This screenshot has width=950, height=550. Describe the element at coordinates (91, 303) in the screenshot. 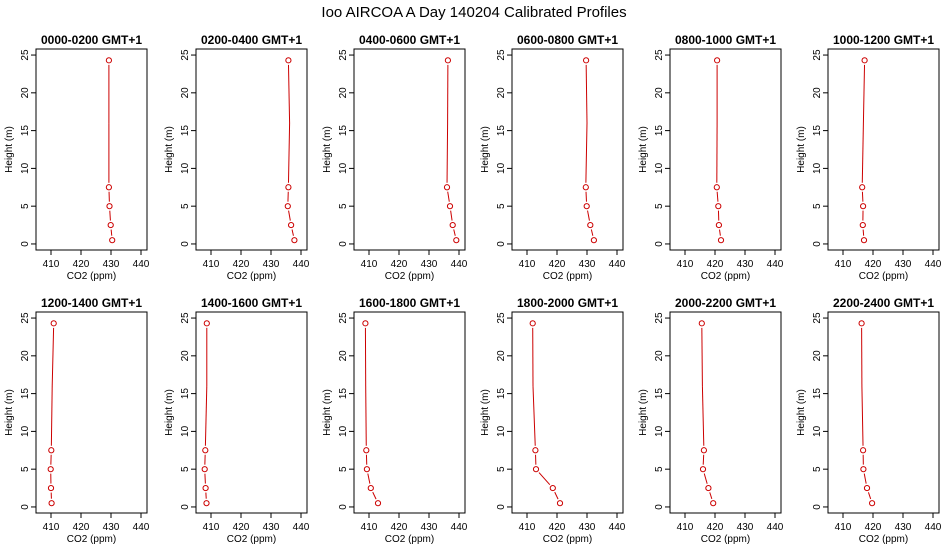

I see `panel-title: 1200-1400 GMT+1` at that location.